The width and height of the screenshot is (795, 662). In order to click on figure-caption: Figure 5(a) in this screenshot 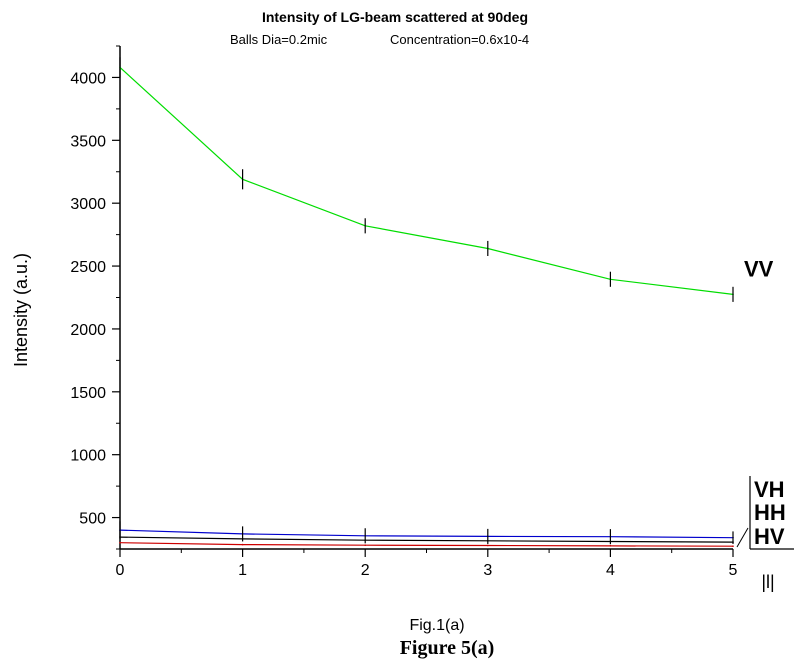, I will do `click(447, 648)`.